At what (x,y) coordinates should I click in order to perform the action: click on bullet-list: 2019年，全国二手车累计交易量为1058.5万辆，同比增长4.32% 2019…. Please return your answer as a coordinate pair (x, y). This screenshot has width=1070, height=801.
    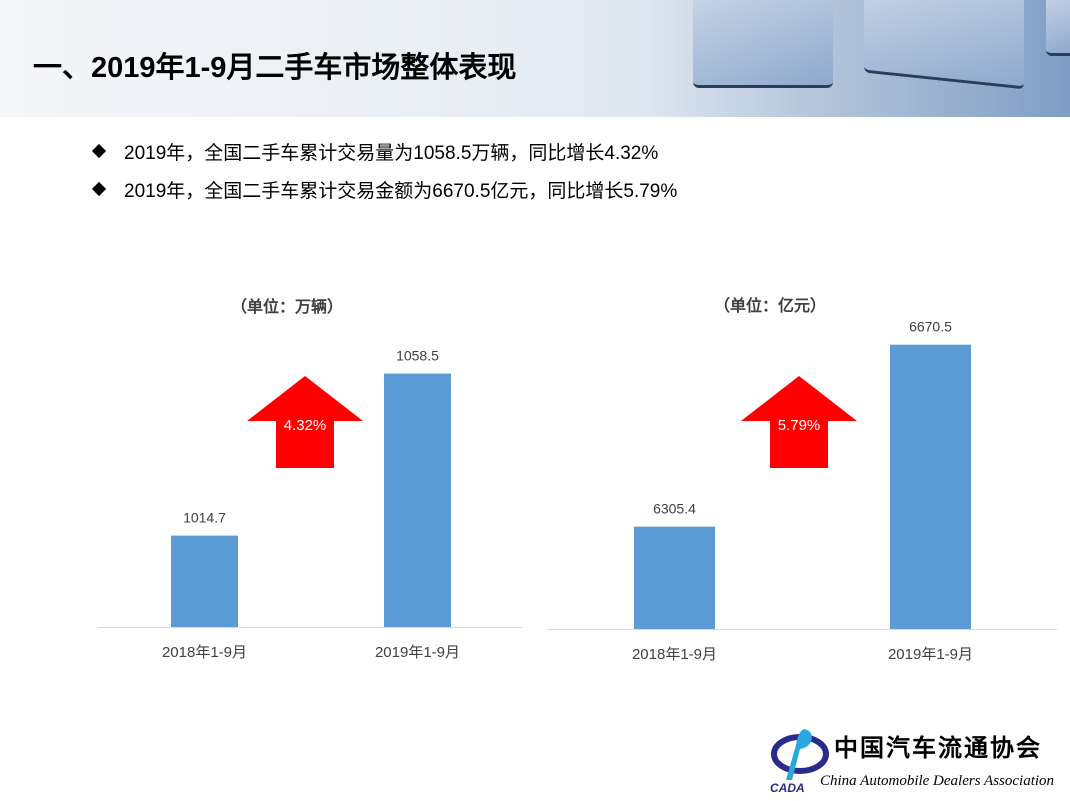
    Looking at the image, I should click on (383, 170).